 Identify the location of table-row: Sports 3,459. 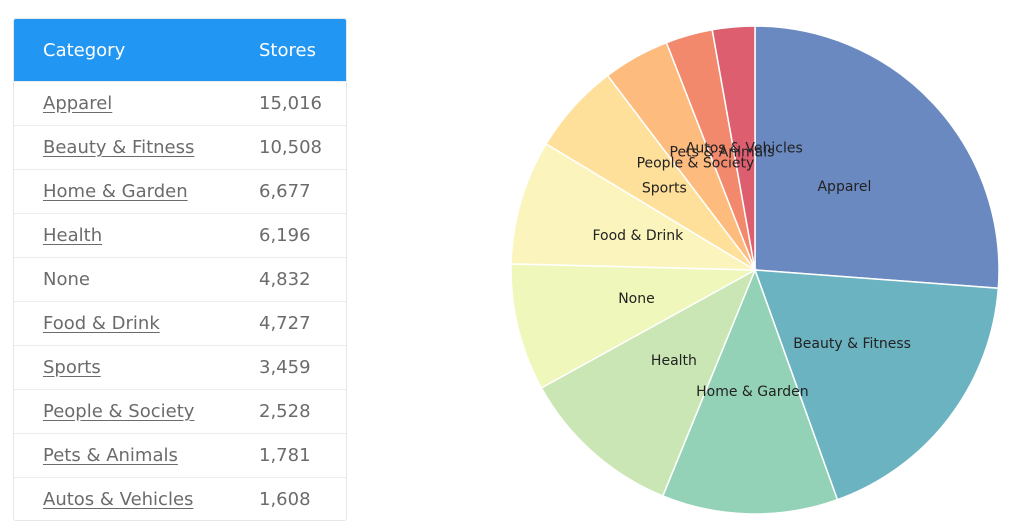
(180, 367).